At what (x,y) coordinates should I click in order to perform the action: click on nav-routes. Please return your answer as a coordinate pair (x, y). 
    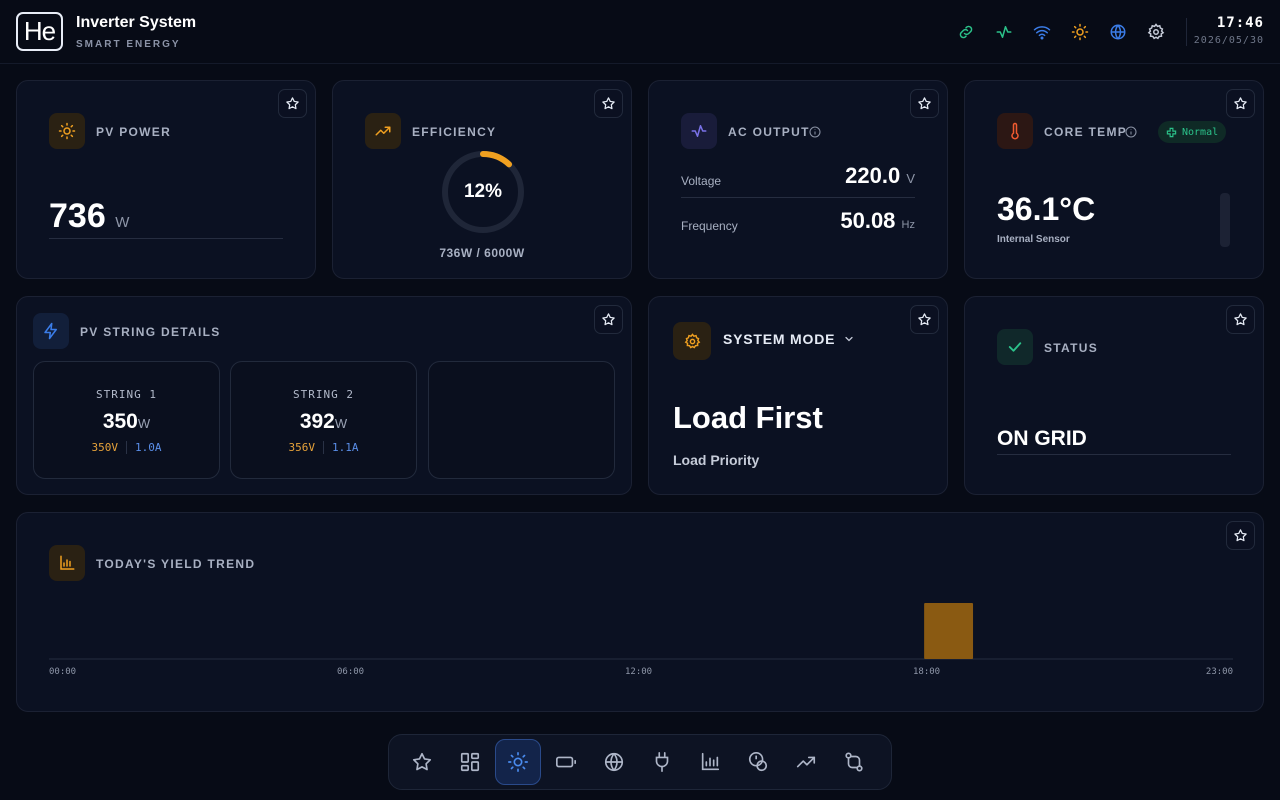
    Looking at the image, I should click on (854, 762).